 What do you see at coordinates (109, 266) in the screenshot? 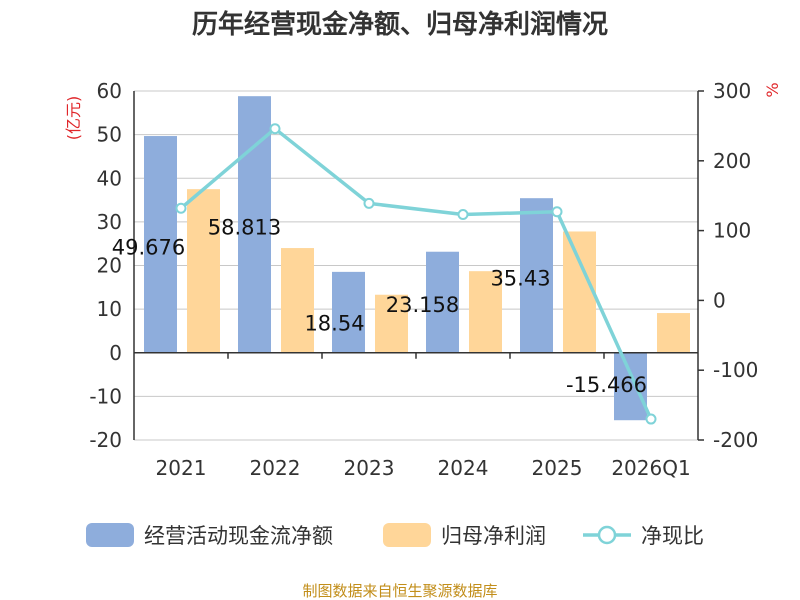
I see `left-tick-label: 20` at bounding box center [109, 266].